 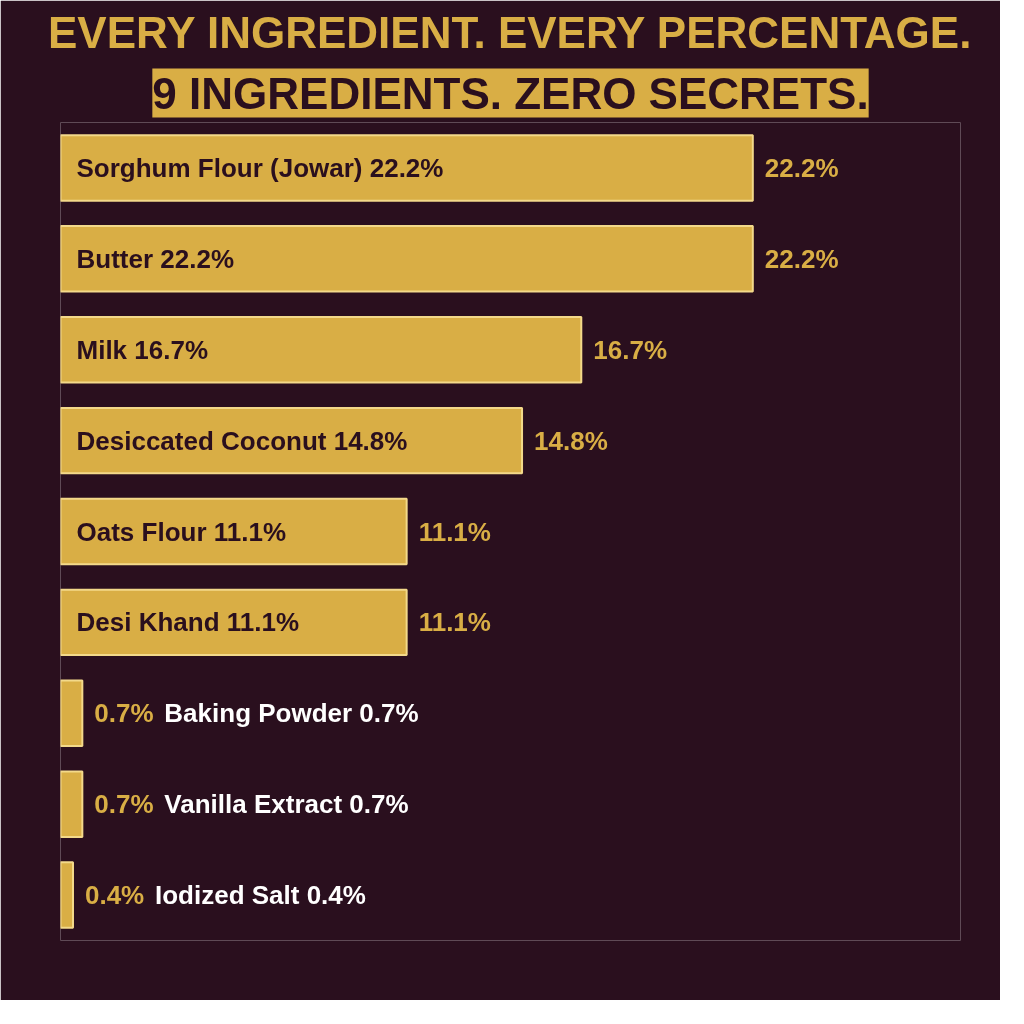 What do you see at coordinates (510, 32) in the screenshot?
I see `chart-title: EVERY INGREDIENT. EVERY PERCENTAGE.` at bounding box center [510, 32].